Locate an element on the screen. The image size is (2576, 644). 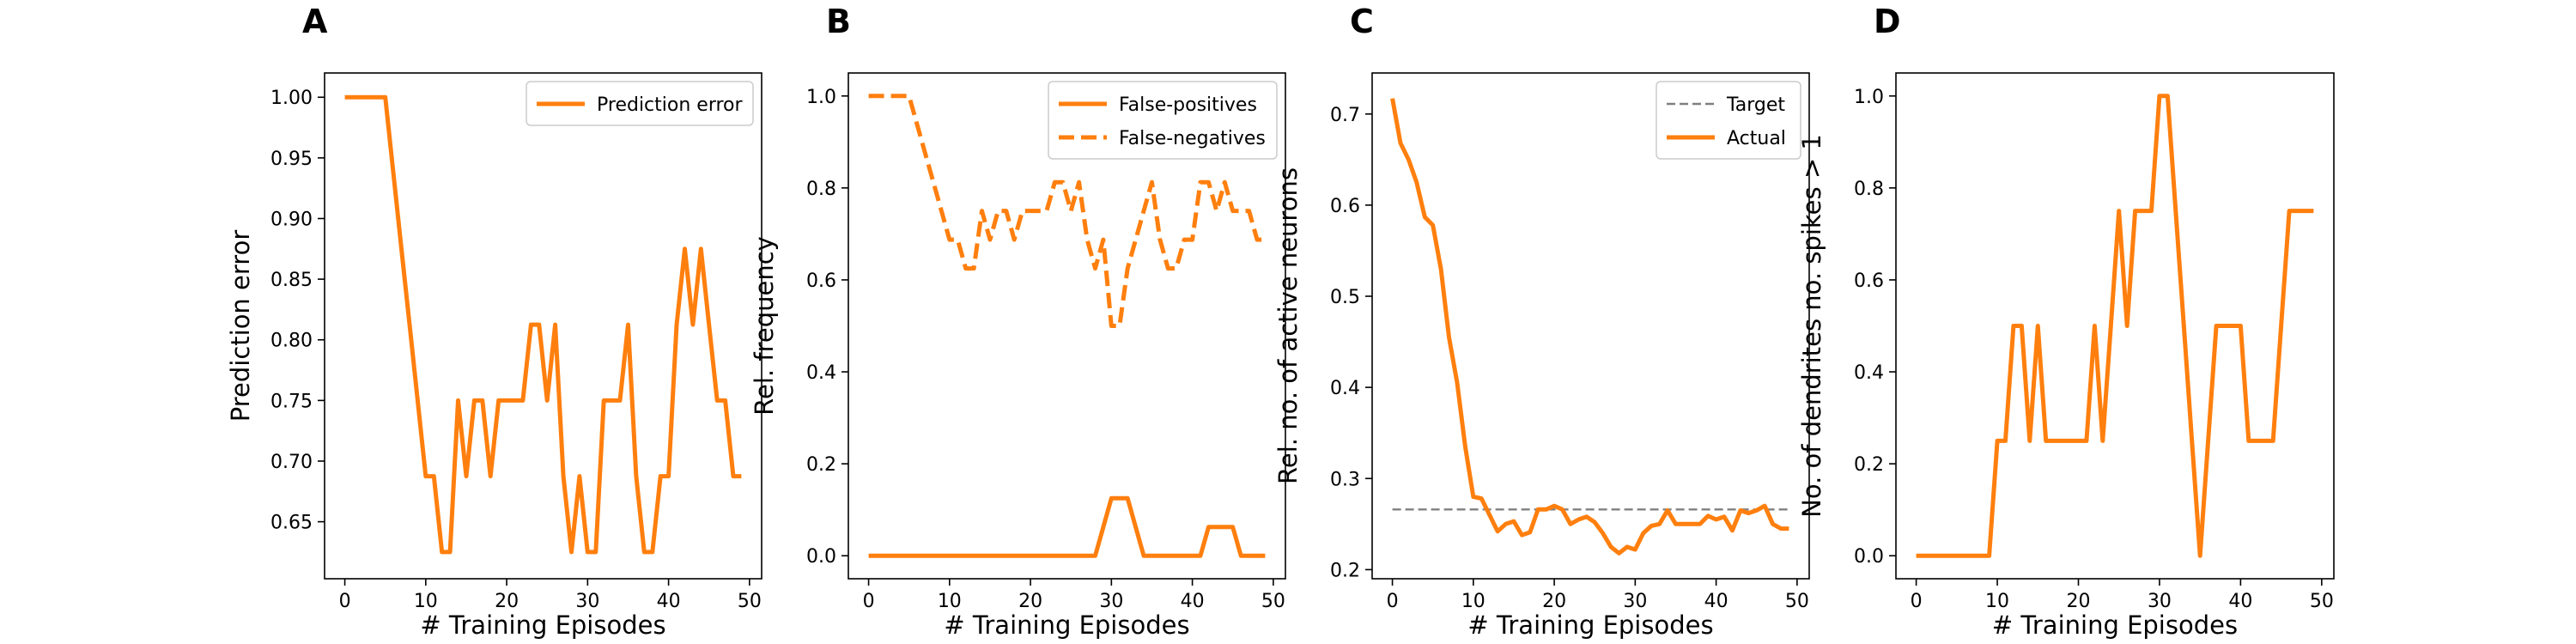
panel-letter: D is located at coordinates (1887, 21).